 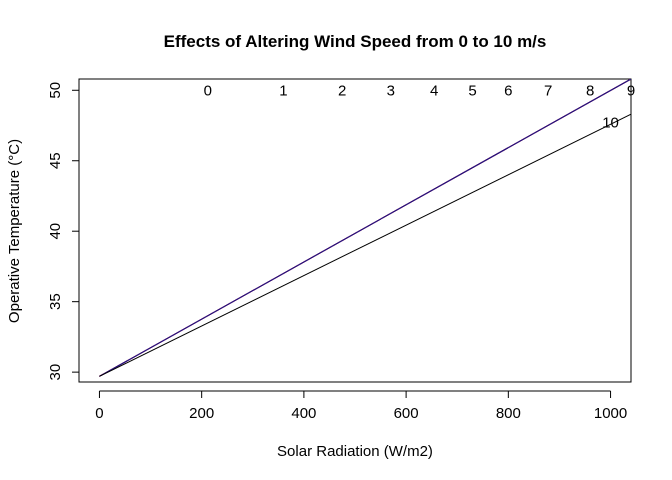 I want to click on series-labels: 0 1 2 3 4 5 6 7 8 9 10, so click(x=420, y=106).